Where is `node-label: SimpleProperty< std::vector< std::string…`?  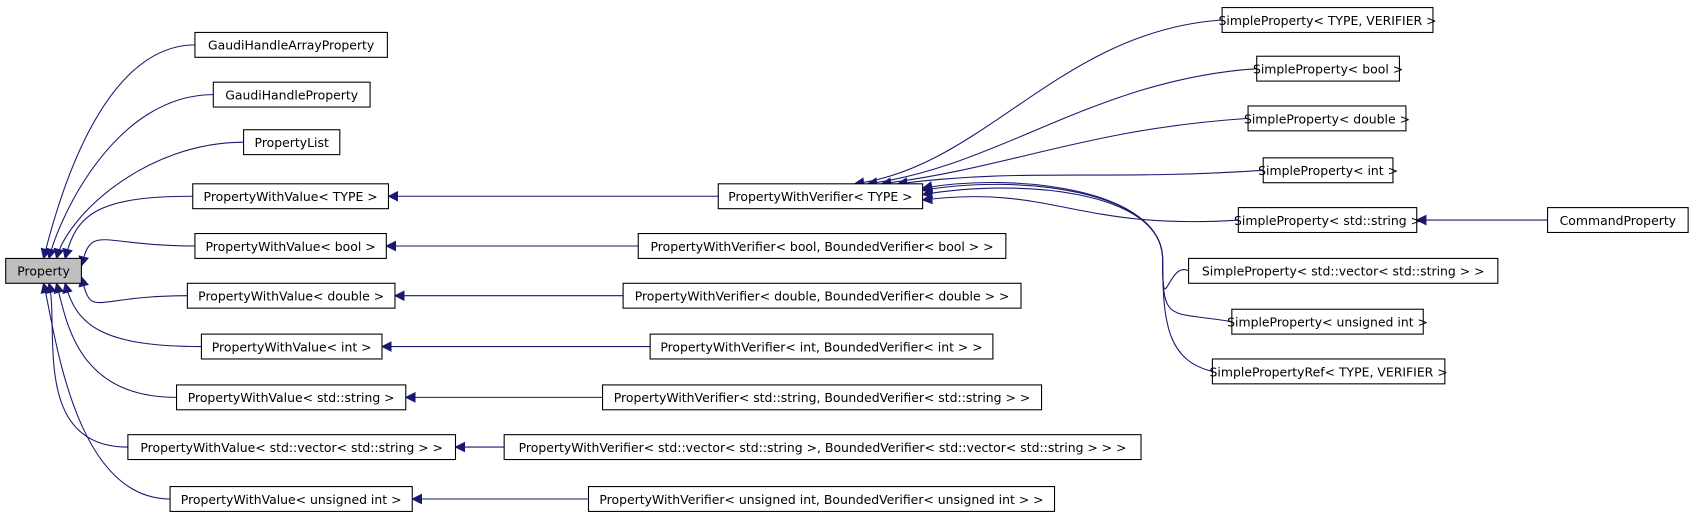
node-label: SimpleProperty< std::vector< std::string… is located at coordinates (1343, 271).